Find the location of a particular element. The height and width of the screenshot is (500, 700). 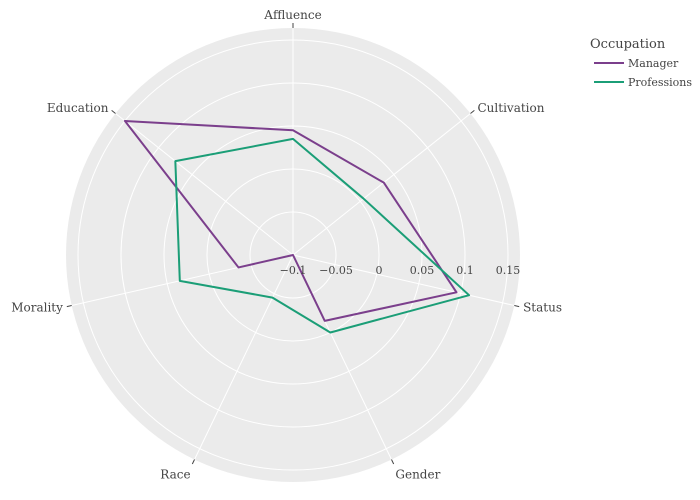

legend-label-manager: Manager is located at coordinates (653, 63).